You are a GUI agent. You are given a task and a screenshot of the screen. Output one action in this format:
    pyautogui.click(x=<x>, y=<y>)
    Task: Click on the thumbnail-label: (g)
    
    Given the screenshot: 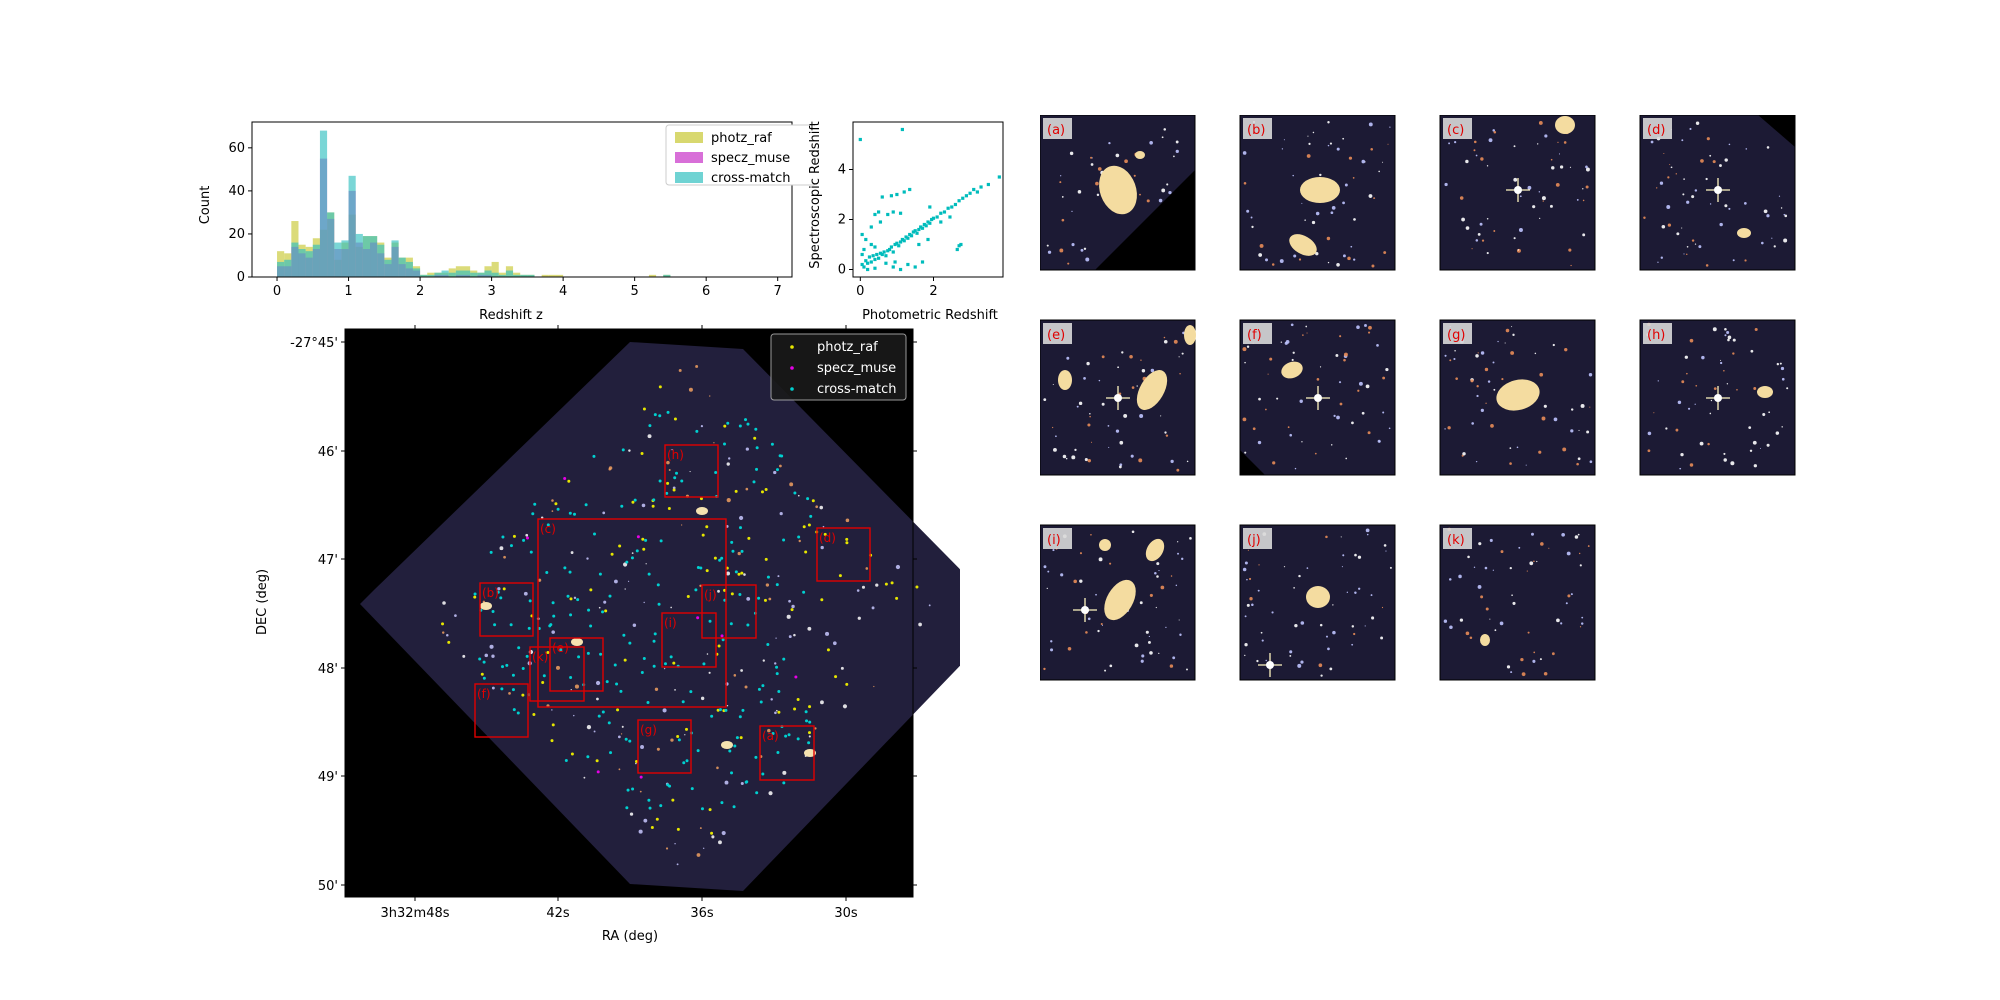 What is the action you would take?
    pyautogui.click(x=1456, y=335)
    